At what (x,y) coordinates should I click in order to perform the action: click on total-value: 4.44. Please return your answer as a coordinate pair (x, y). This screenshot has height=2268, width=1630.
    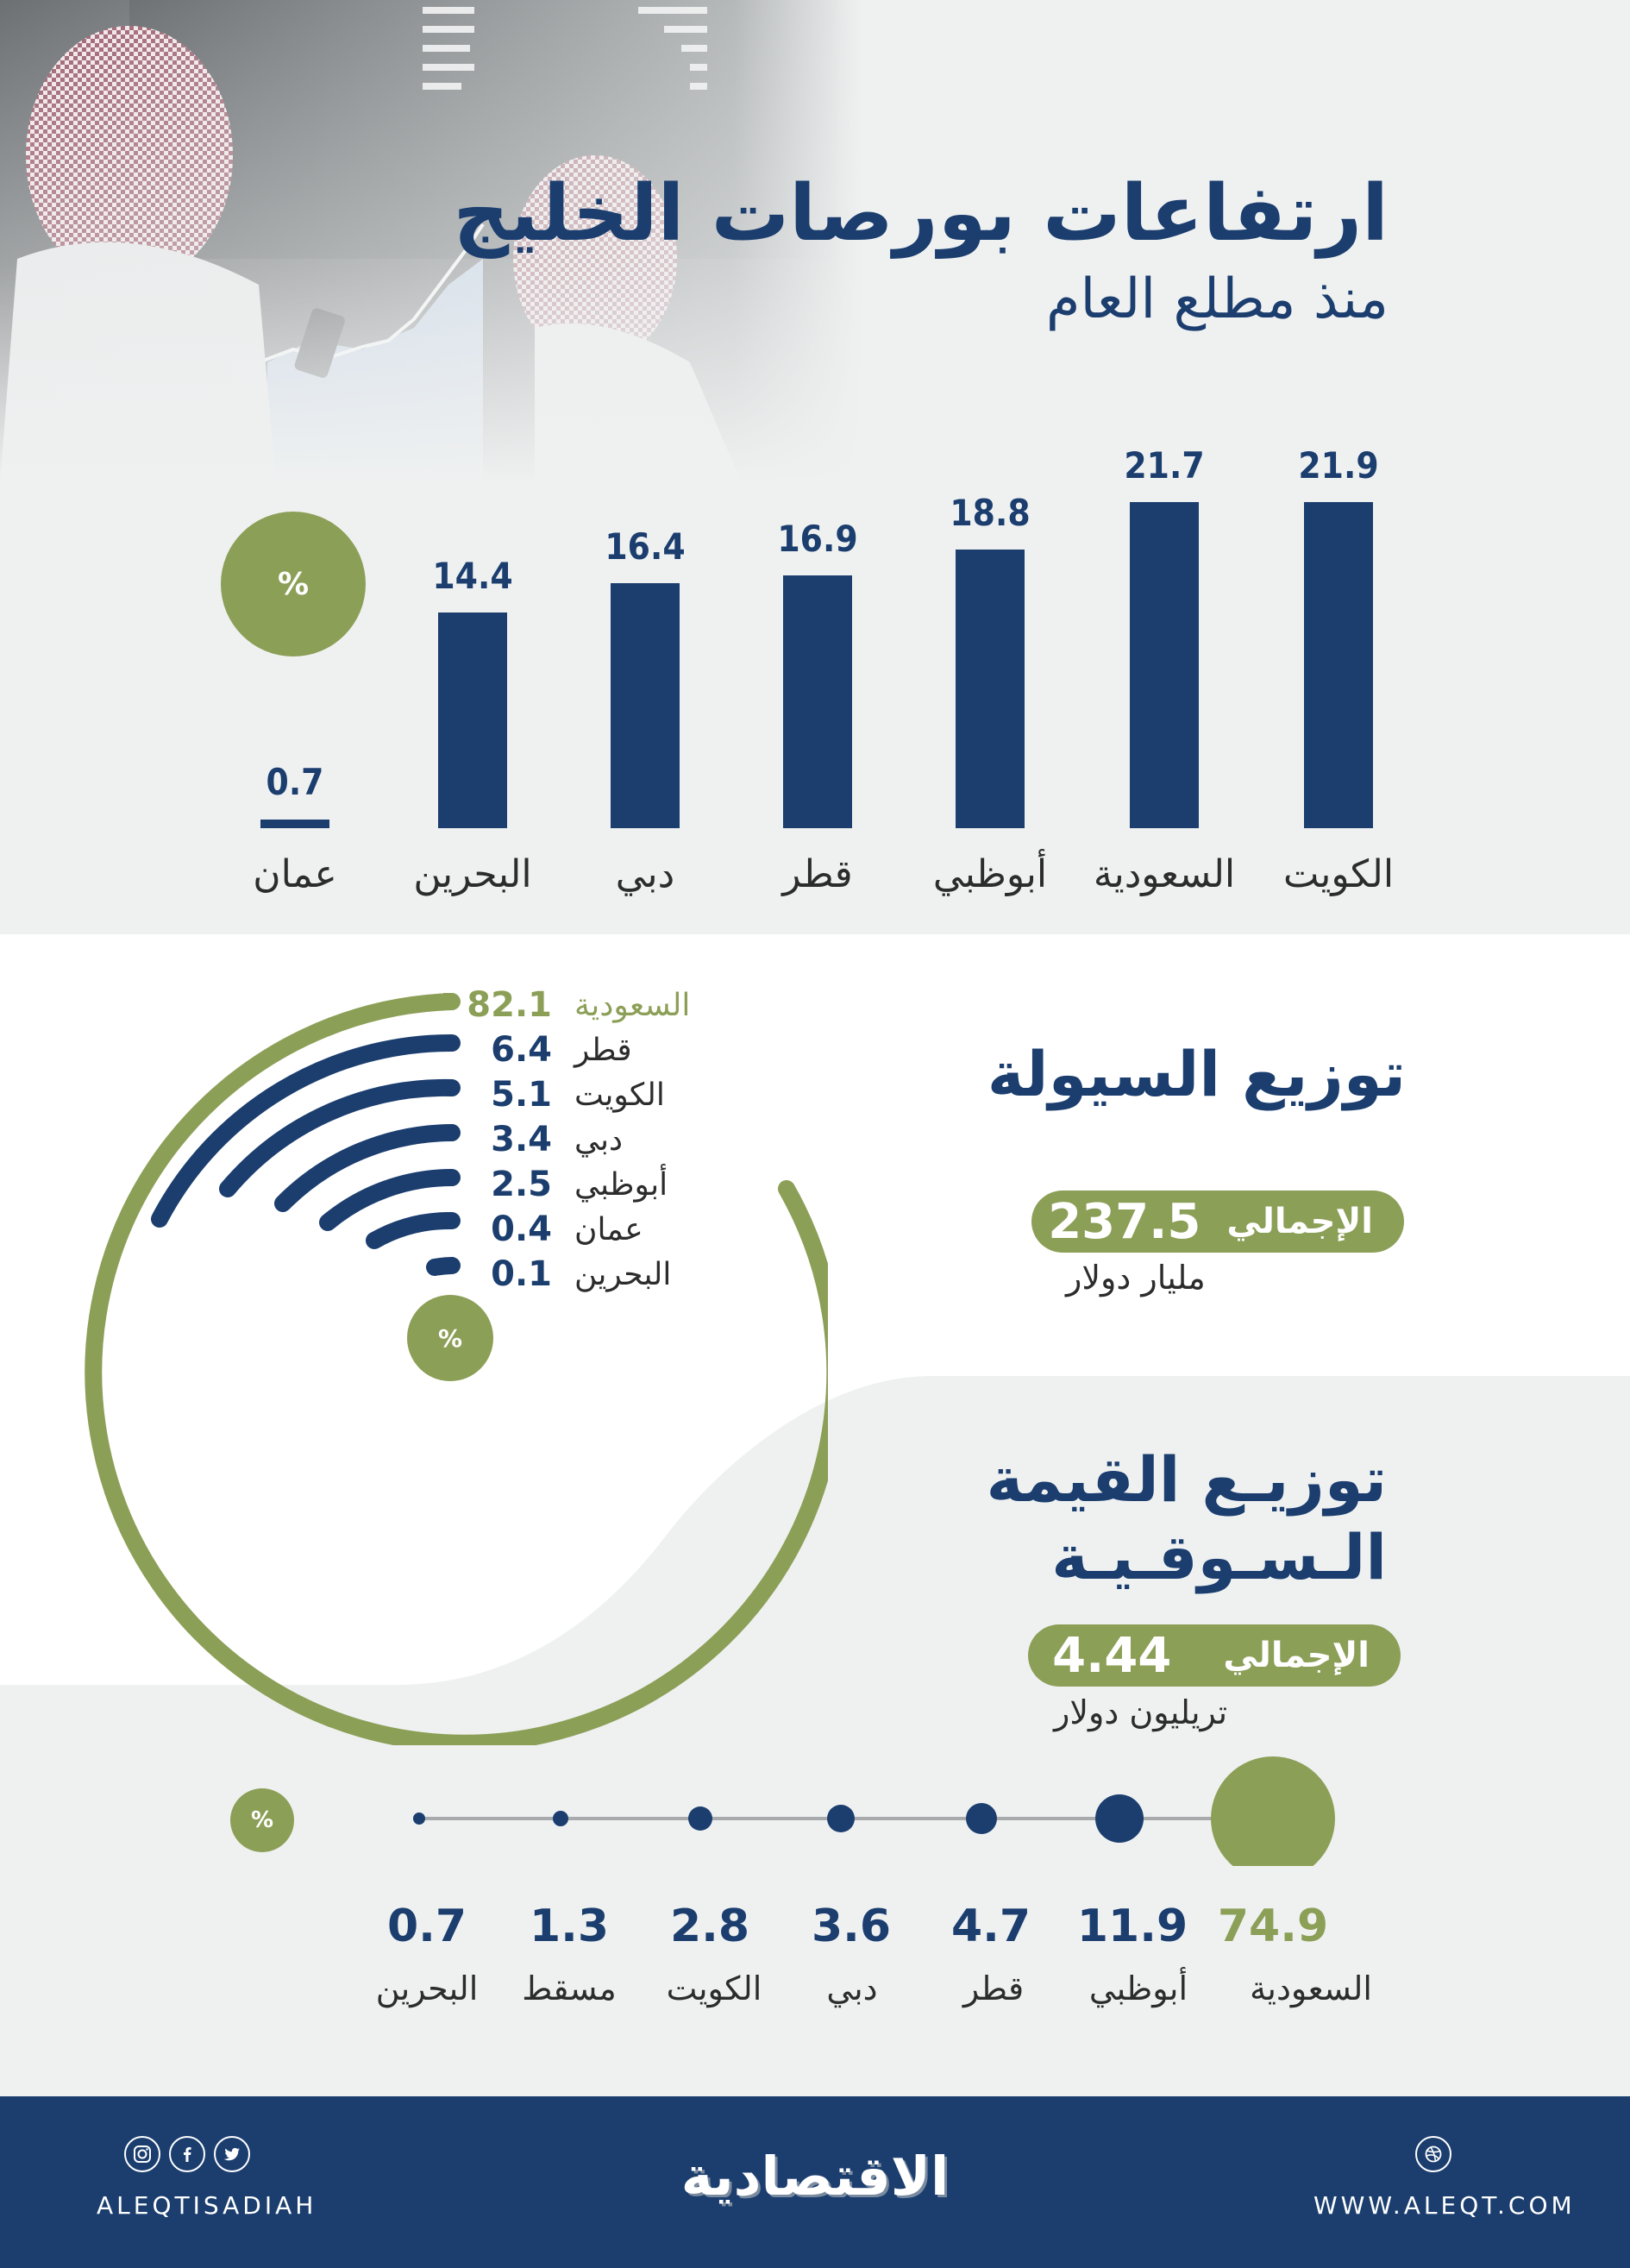
    Looking at the image, I should click on (1112, 1655).